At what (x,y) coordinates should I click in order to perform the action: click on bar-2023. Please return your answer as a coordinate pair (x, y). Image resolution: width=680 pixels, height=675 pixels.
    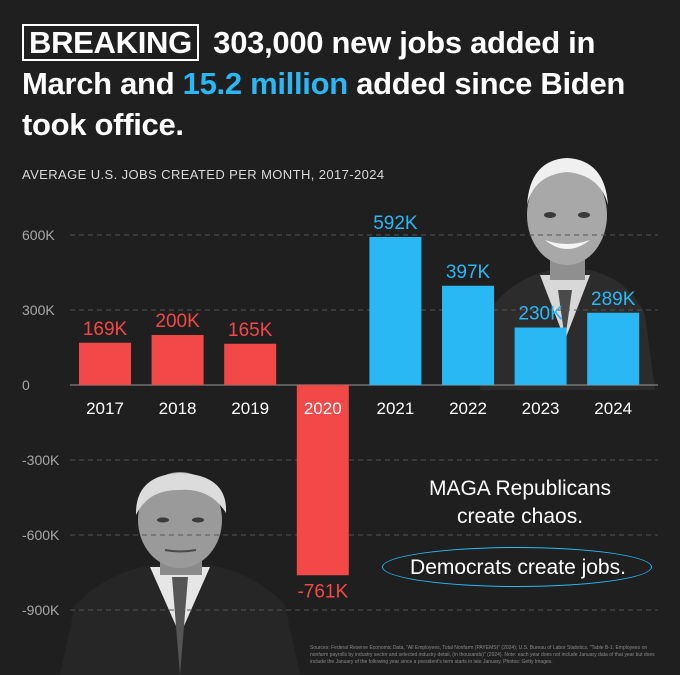
    Looking at the image, I should click on (540, 356).